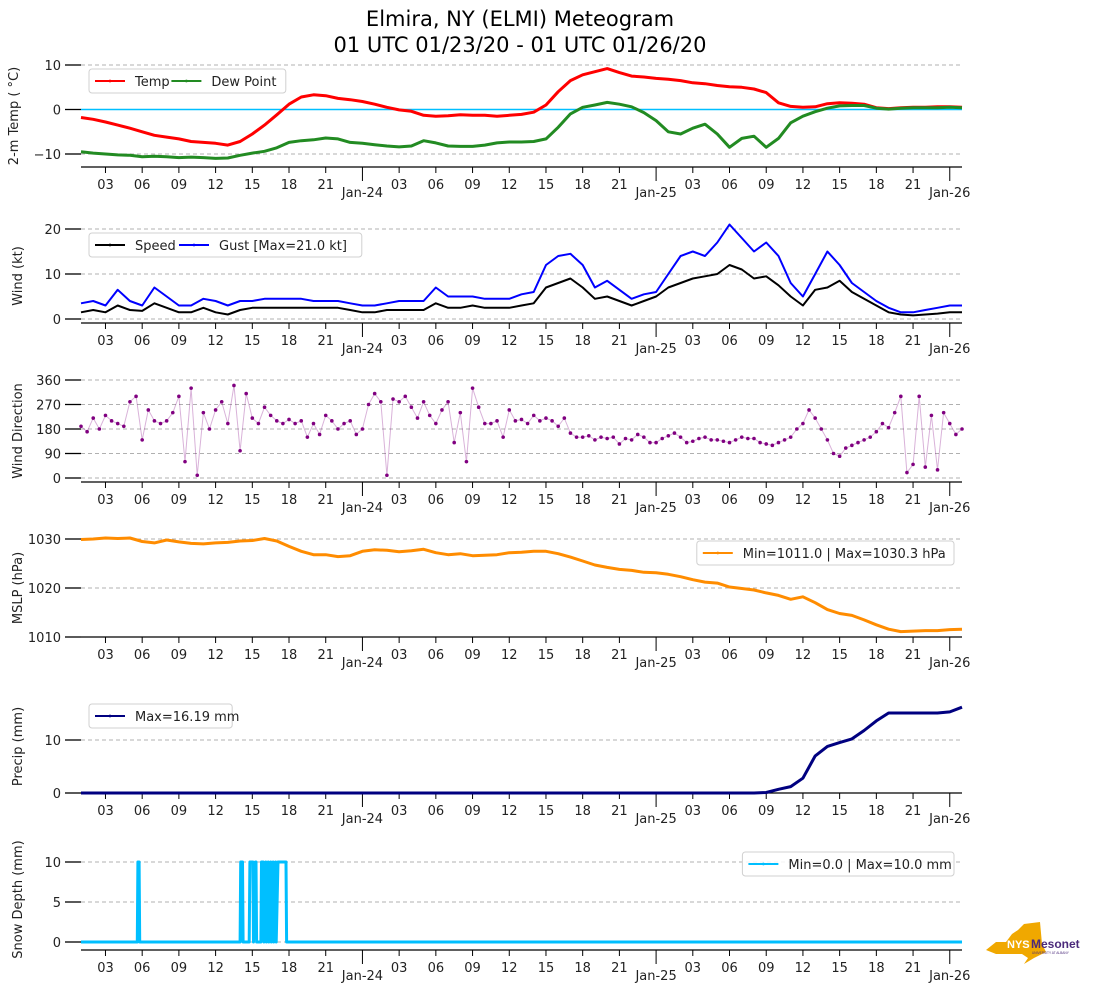 The width and height of the screenshot is (1094, 1001). Describe the element at coordinates (655, 819) in the screenshot. I see `x-date-label: Jan-25` at that location.